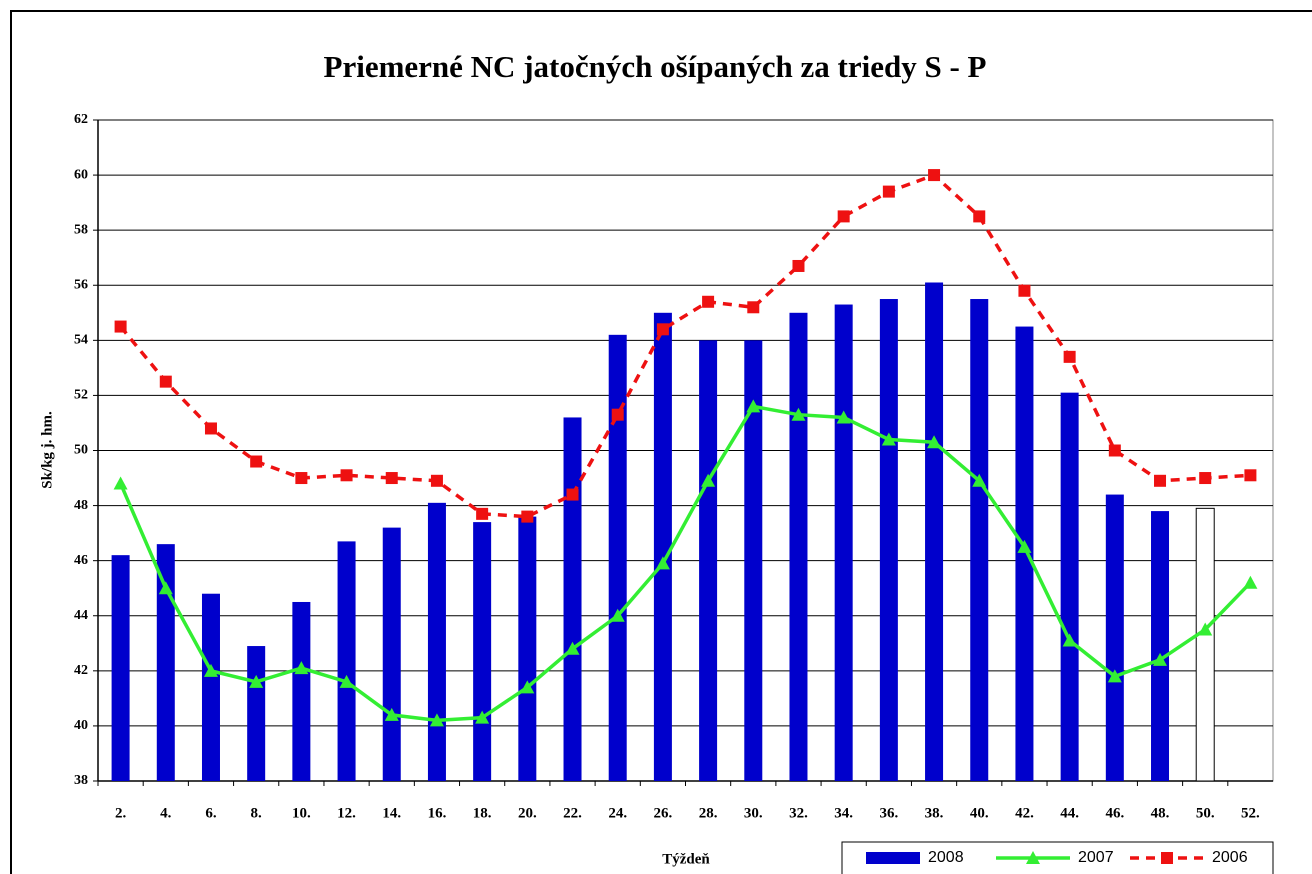 Image resolution: width=1312 pixels, height=874 pixels. Describe the element at coordinates (81, 395) in the screenshot. I see `y-tick-label: 52` at that location.